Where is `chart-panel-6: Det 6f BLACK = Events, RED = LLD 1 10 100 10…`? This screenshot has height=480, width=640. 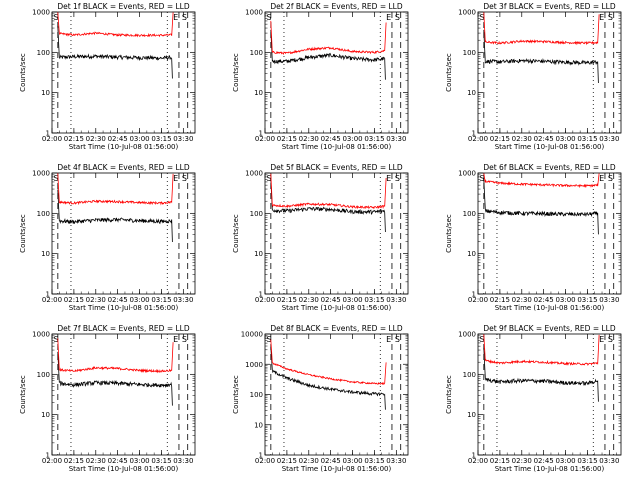
chart-panel-6: Det 6f BLACK = Events, RED = LLD 1 10 100 10… is located at coordinates (533, 237).